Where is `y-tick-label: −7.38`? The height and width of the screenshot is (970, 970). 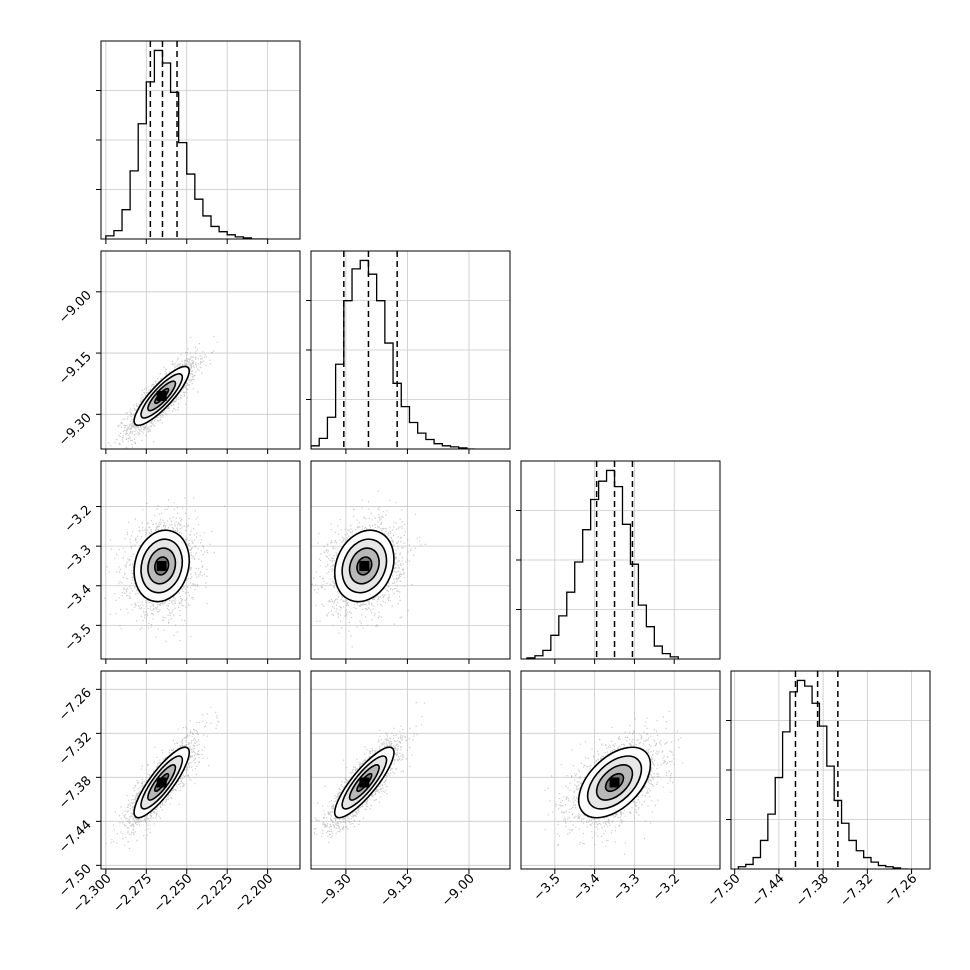
y-tick-label: −7.38 is located at coordinates (75, 793).